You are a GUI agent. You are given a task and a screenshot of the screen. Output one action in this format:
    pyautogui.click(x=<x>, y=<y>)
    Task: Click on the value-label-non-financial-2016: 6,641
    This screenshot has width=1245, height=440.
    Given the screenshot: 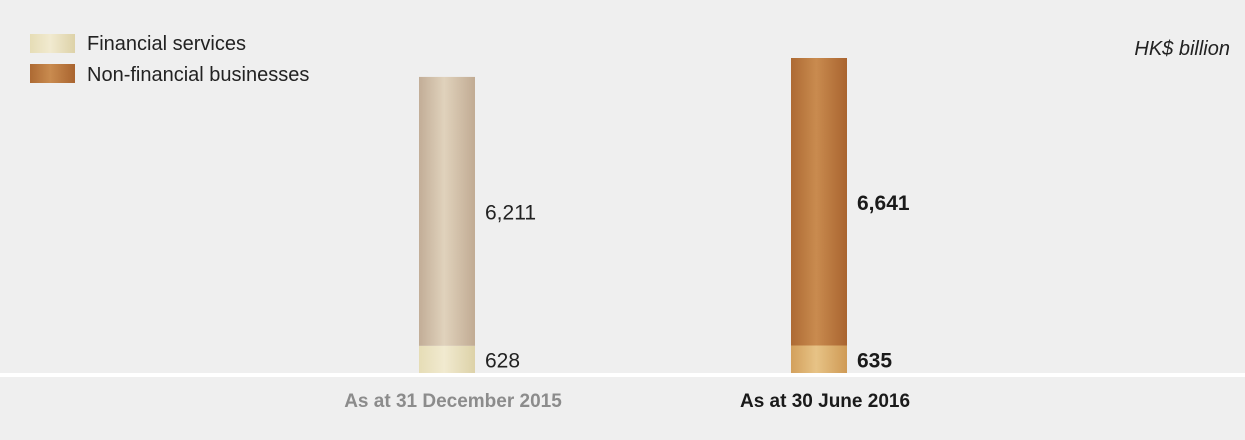 What is the action you would take?
    pyautogui.click(x=883, y=203)
    